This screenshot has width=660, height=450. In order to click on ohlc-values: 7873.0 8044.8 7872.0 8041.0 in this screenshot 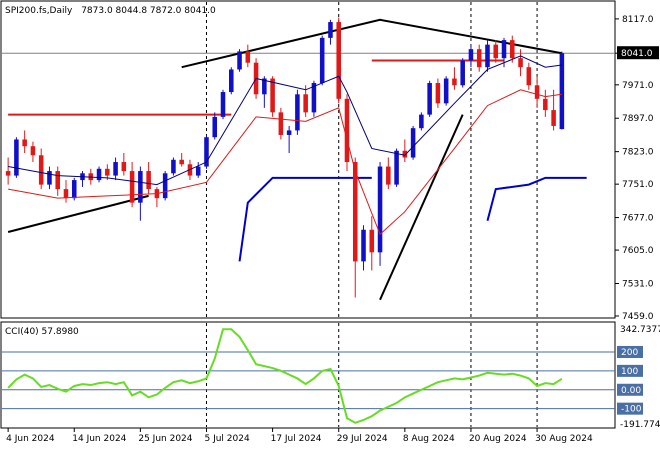, I will do `click(148, 11)`.